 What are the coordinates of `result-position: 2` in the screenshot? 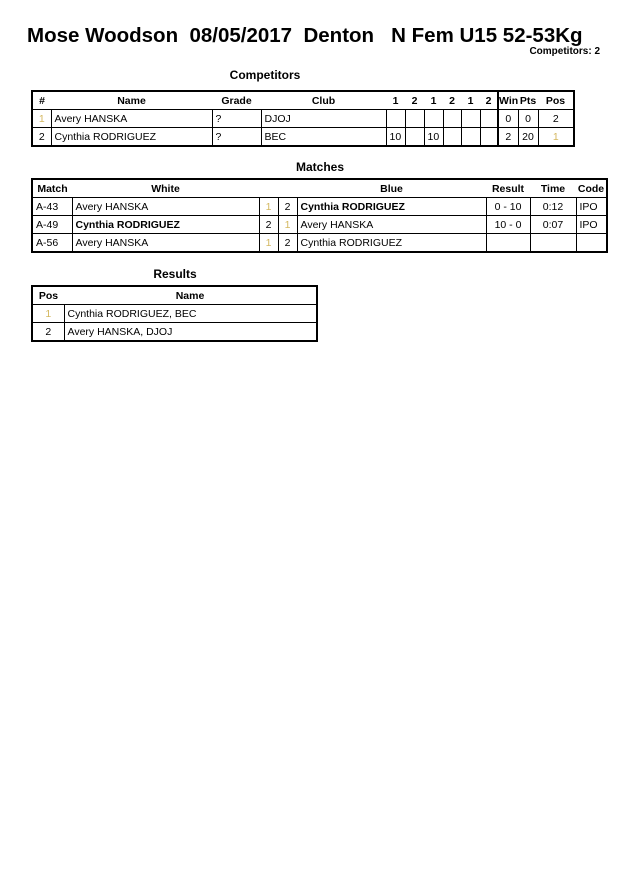 It's located at (48, 332).